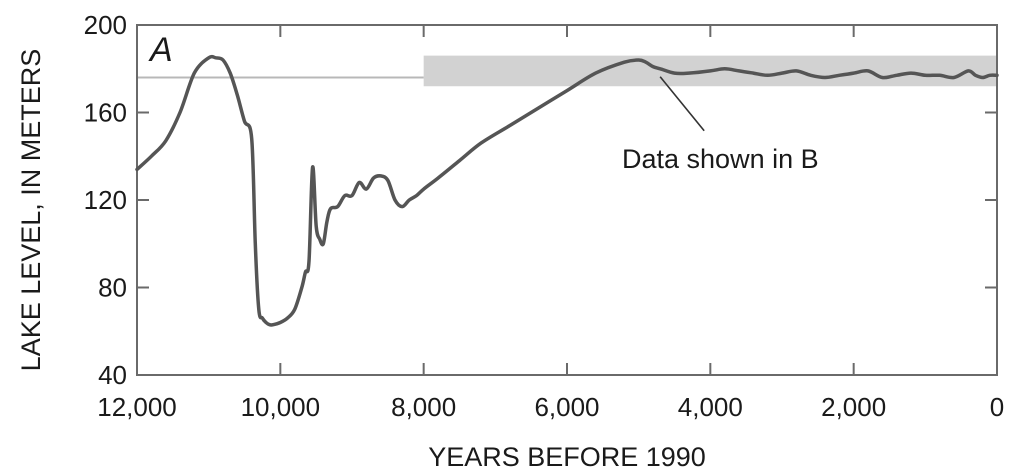 This screenshot has width=1010, height=474. Describe the element at coordinates (710, 407) in the screenshot. I see `x-tick-label: 4,000` at that location.